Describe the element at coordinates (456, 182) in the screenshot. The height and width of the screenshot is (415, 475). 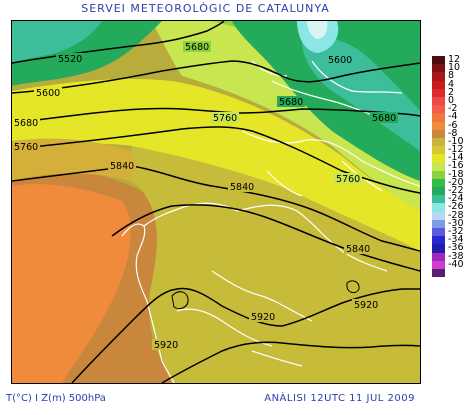
I see `legend-label: -20` at that location.